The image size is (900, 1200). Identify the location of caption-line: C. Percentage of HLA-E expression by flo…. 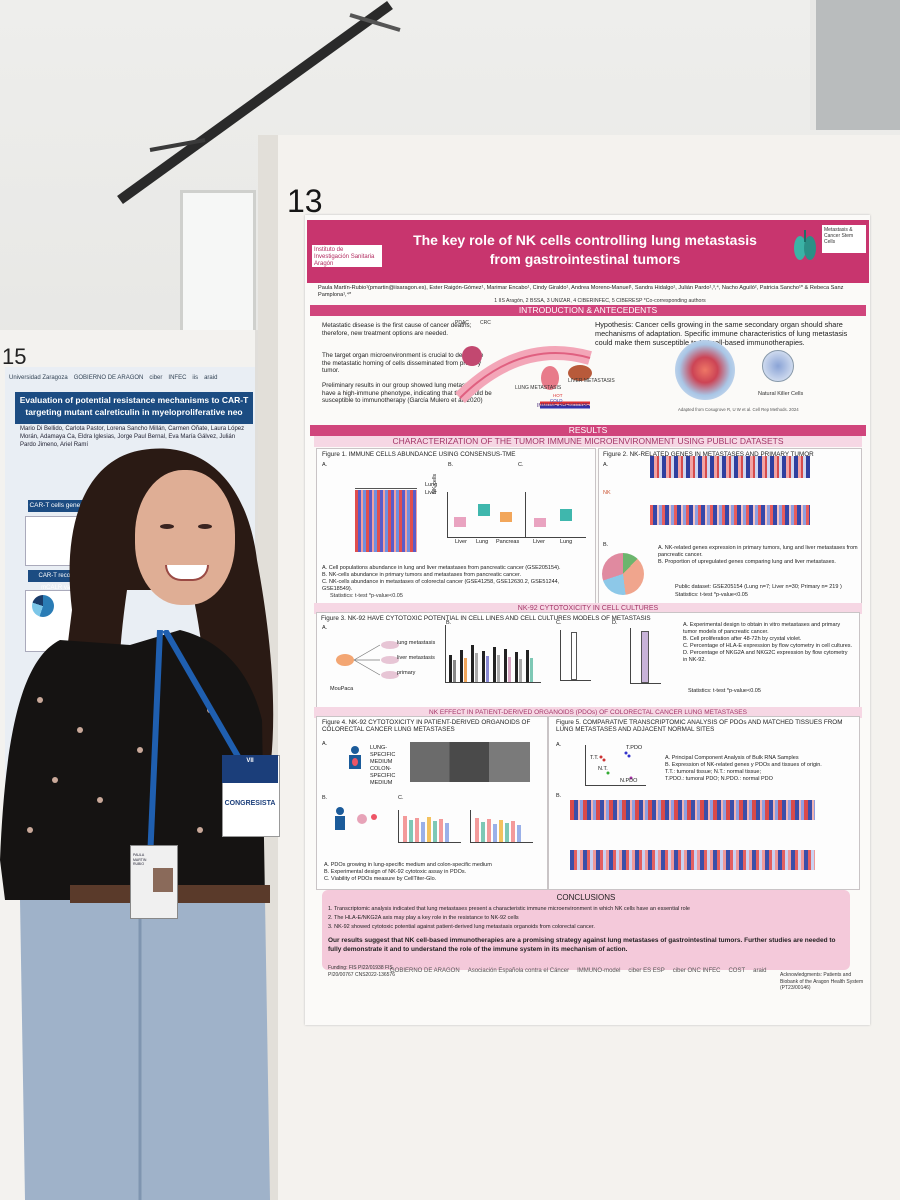
(768, 646).